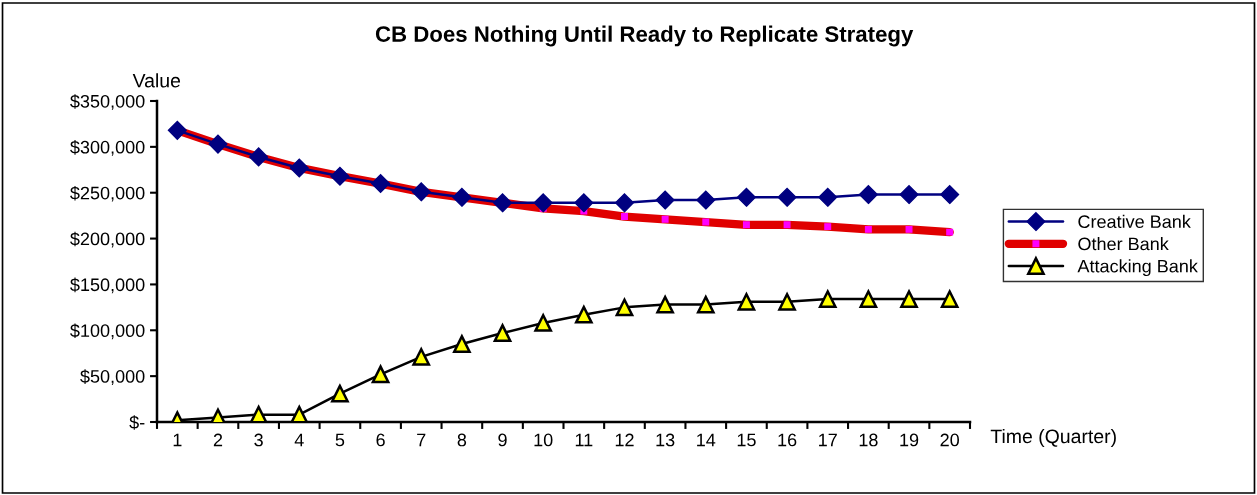 The height and width of the screenshot is (495, 1257). I want to click on x-tick-label: 1, so click(177, 440).